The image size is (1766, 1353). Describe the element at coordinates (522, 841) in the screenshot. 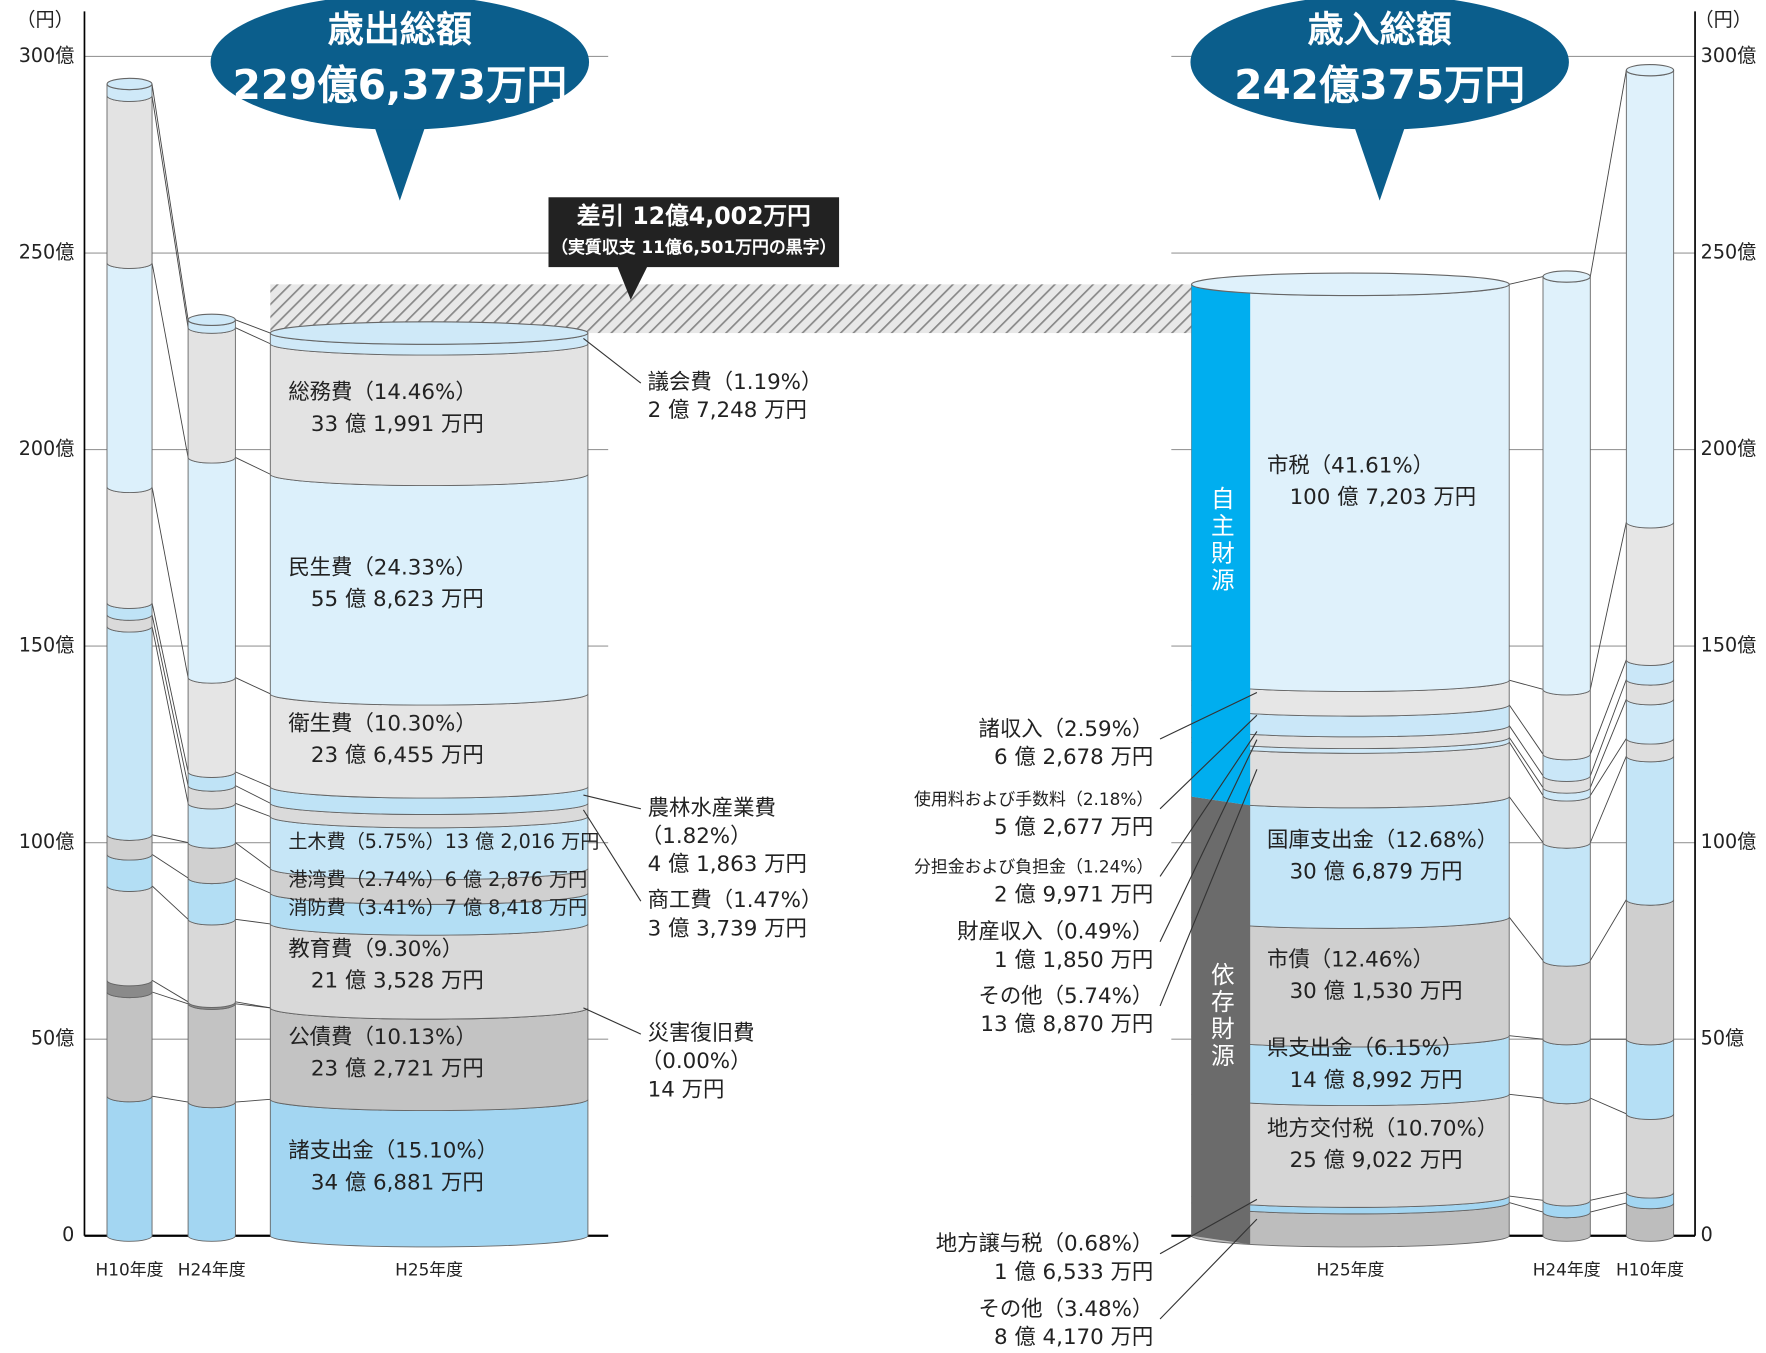

I see `value-label: 13 億 2,016 万円` at that location.